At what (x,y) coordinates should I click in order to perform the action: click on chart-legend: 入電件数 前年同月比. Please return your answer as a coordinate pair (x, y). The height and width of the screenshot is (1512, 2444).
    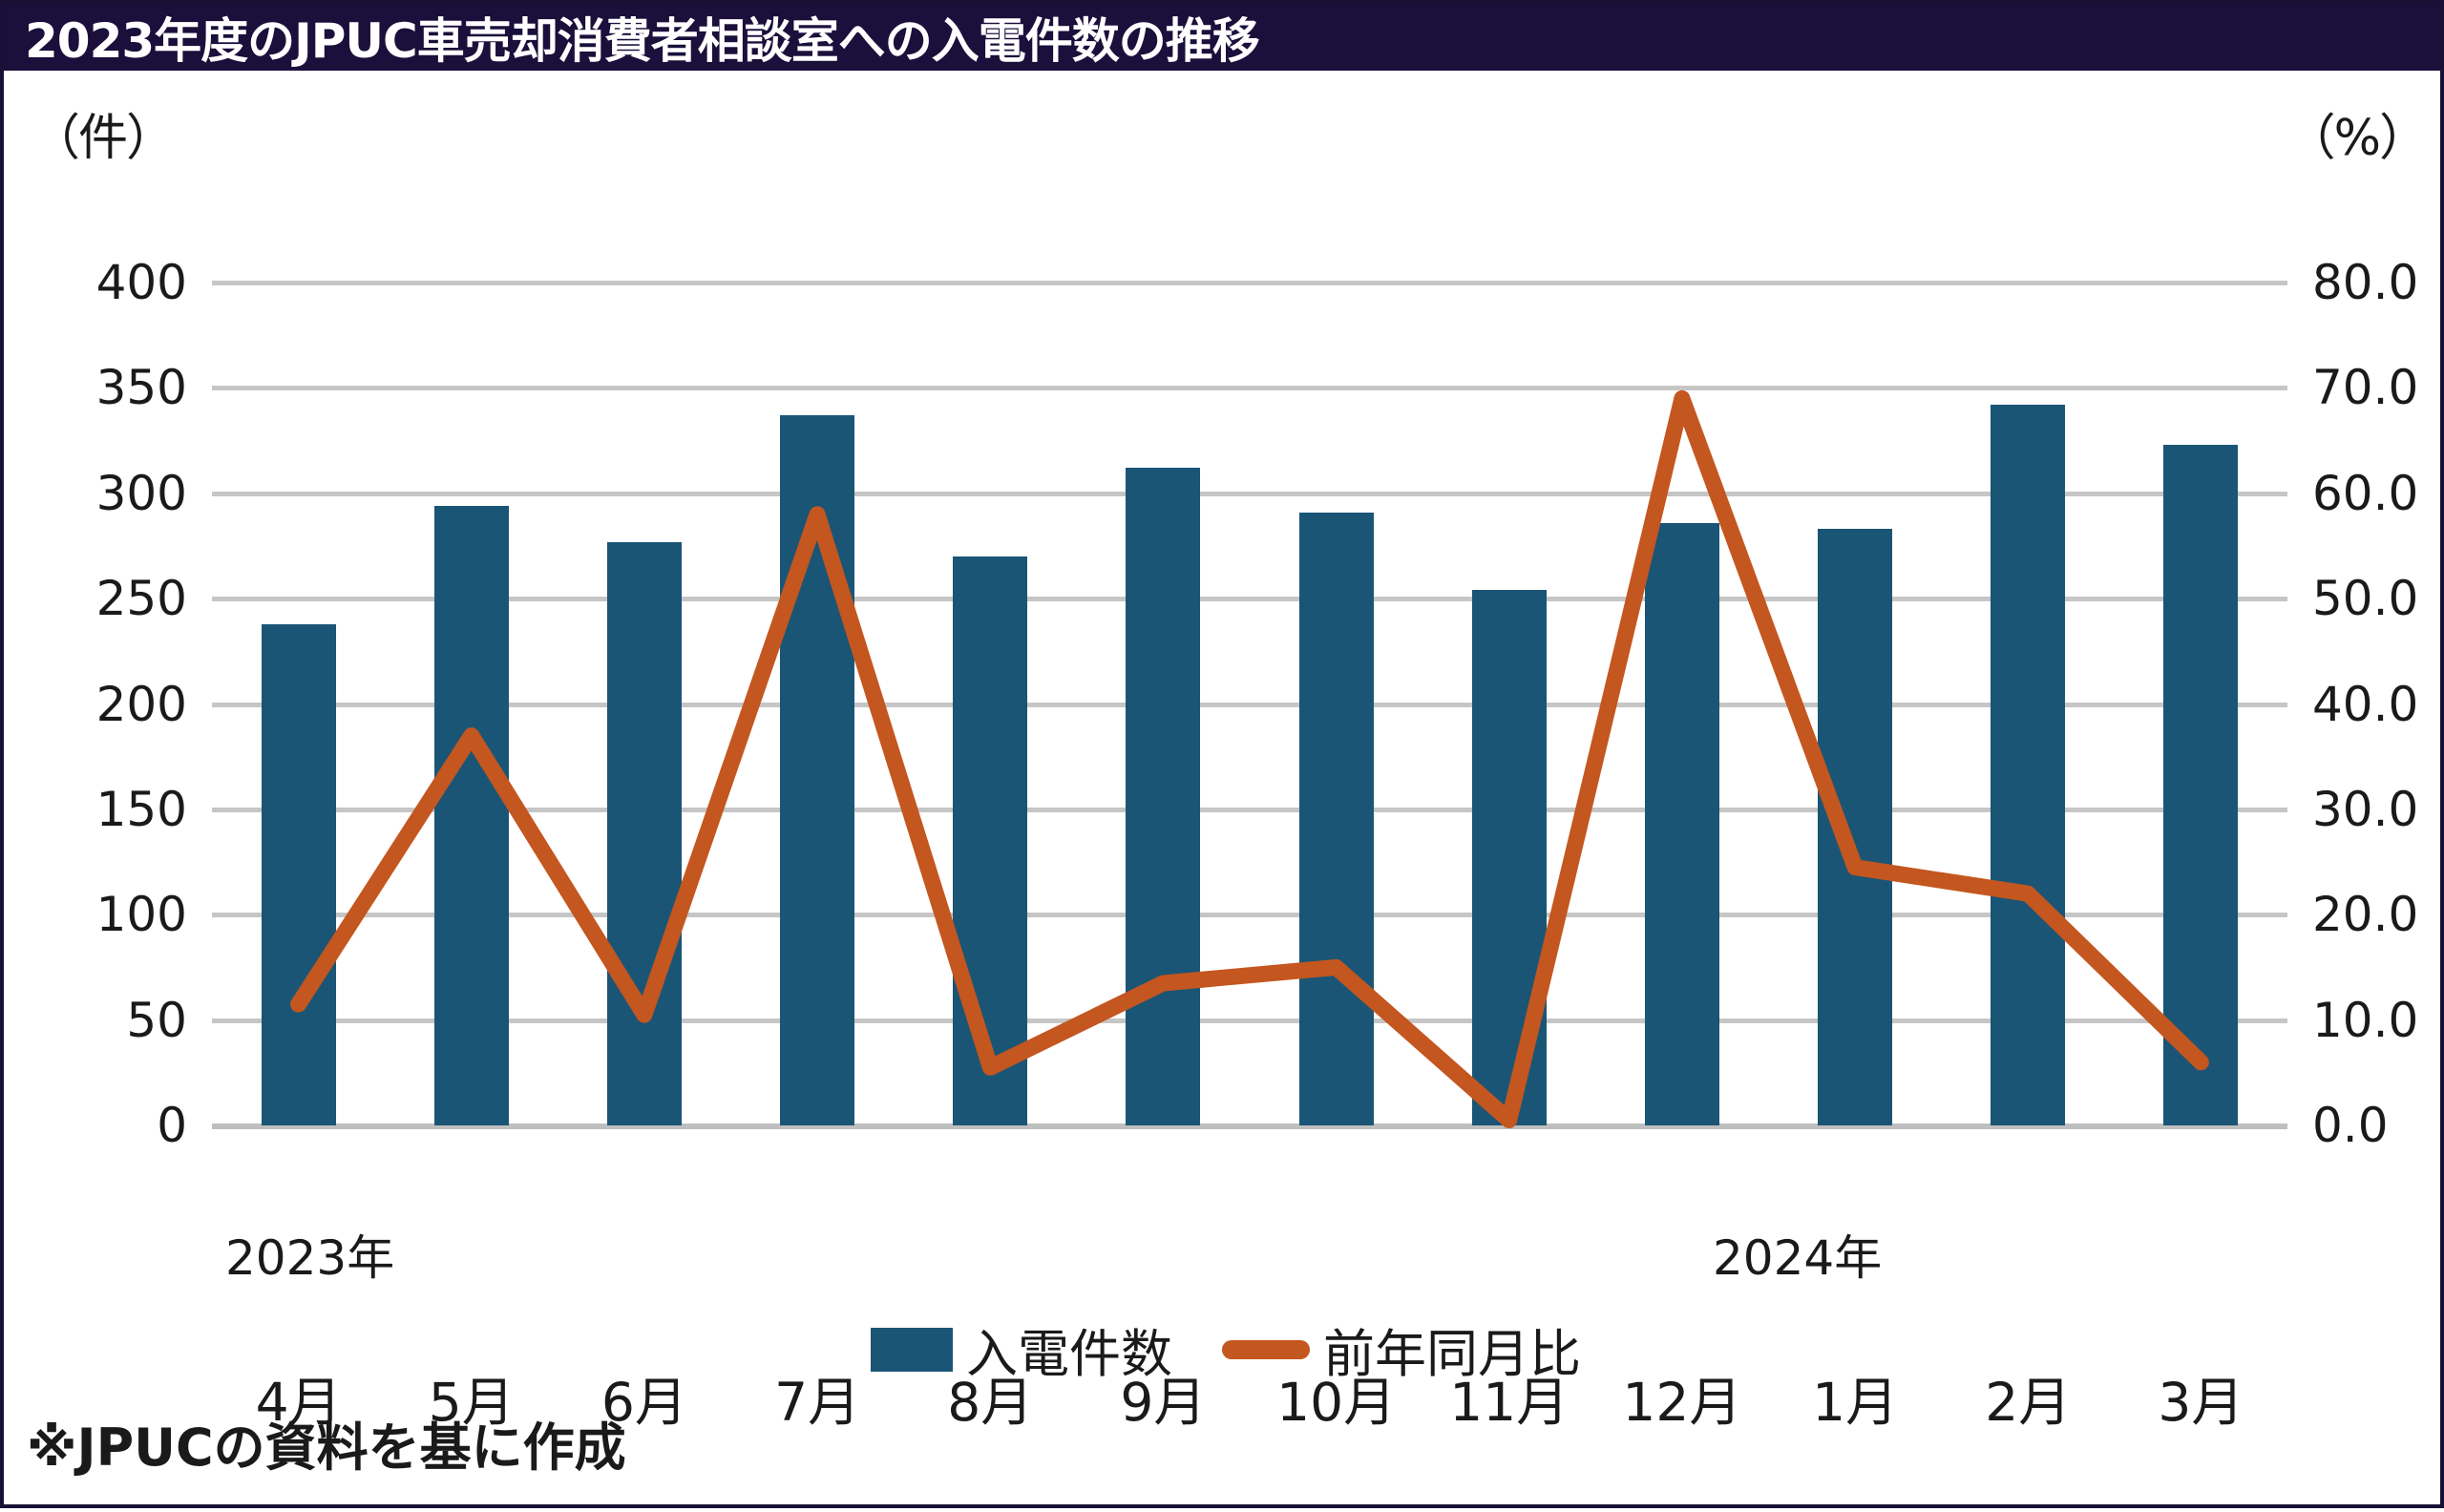
    Looking at the image, I should click on (1224, 1349).